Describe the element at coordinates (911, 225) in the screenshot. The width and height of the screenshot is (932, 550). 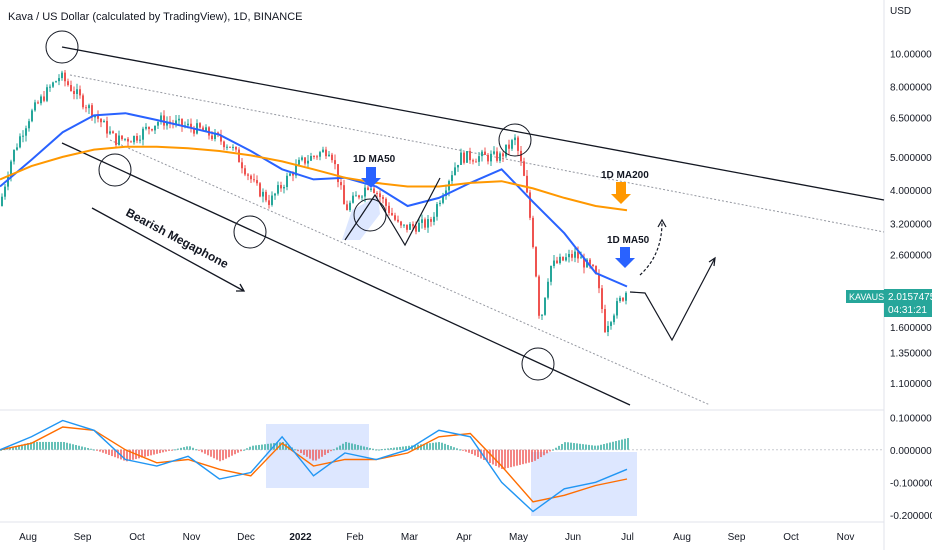
I see `price-tick-5: 3.2000000` at that location.